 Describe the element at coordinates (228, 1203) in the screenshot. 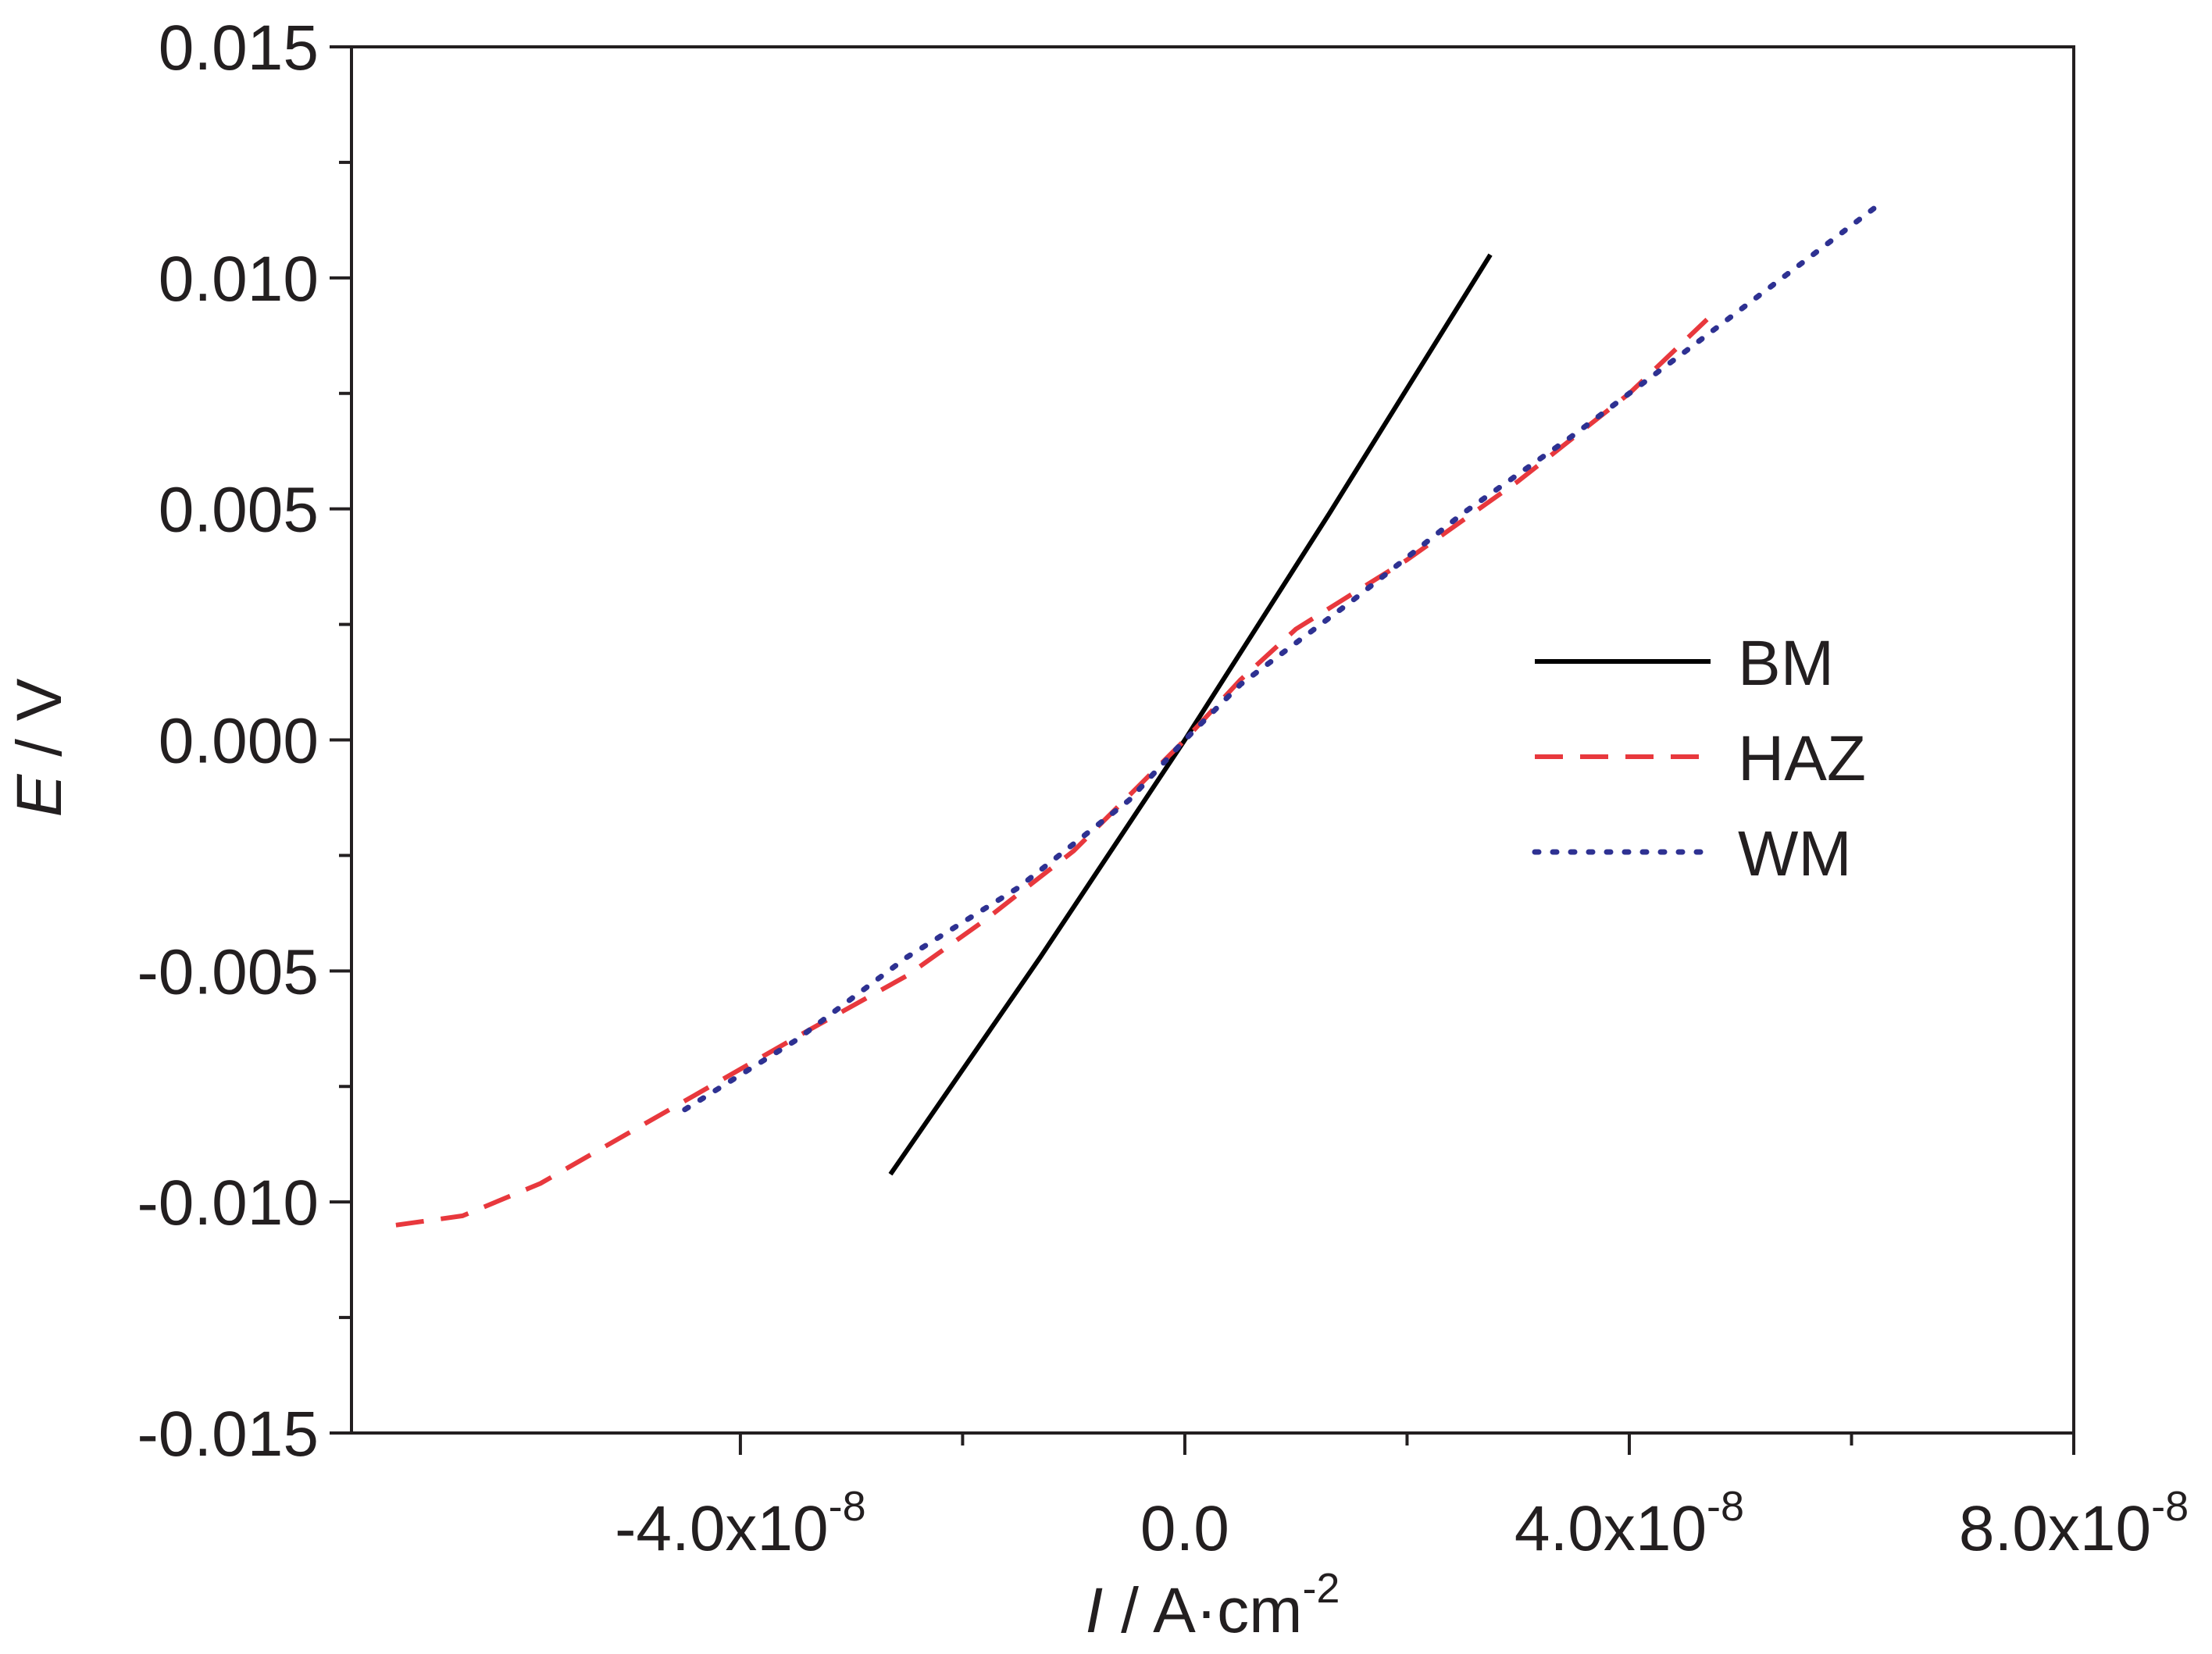

I see `y-tick-label: -0.010` at that location.